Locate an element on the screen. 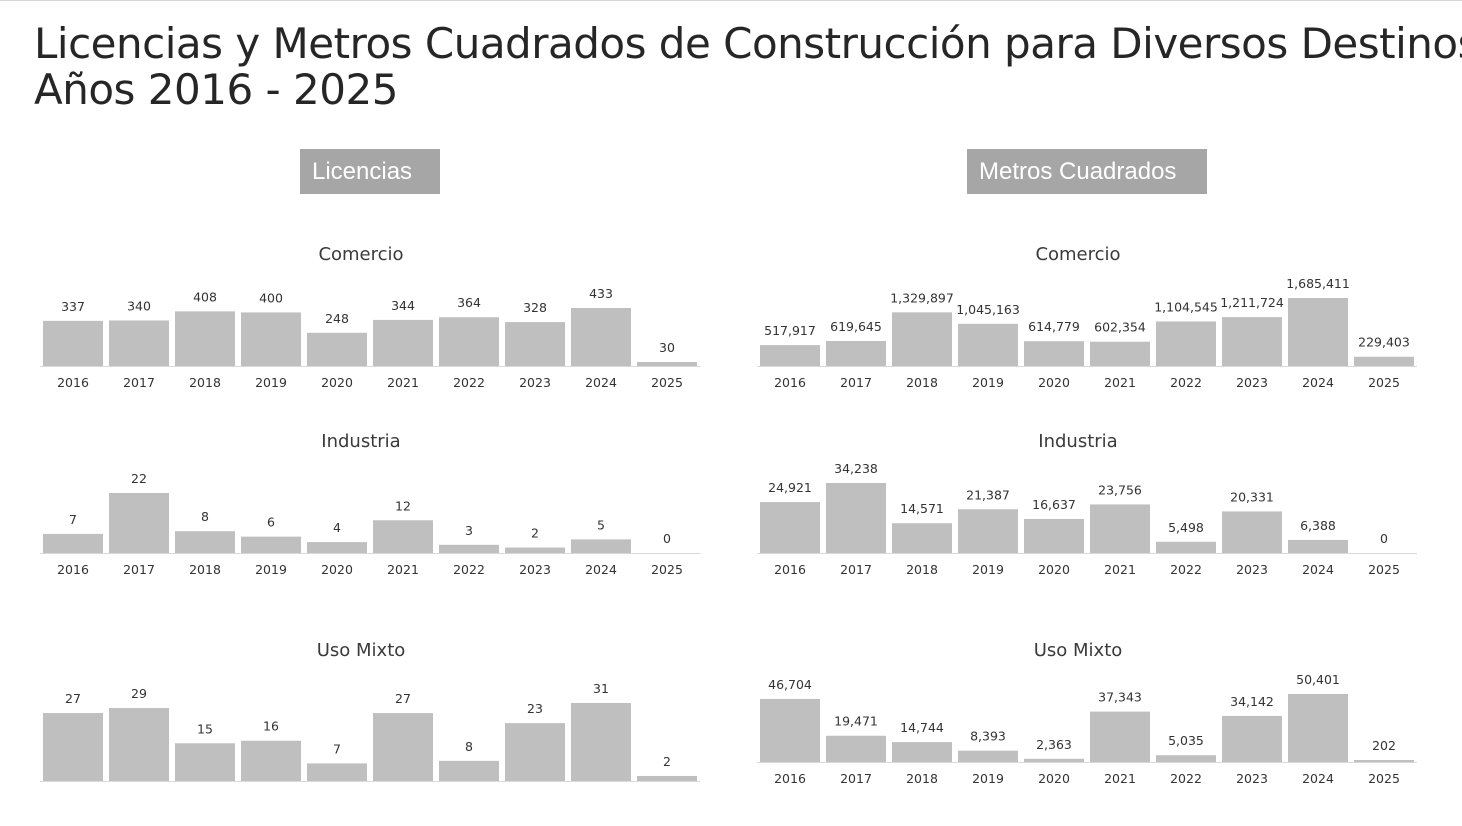 This screenshot has height=826, width=1462. category-label: 2019 is located at coordinates (271, 569).